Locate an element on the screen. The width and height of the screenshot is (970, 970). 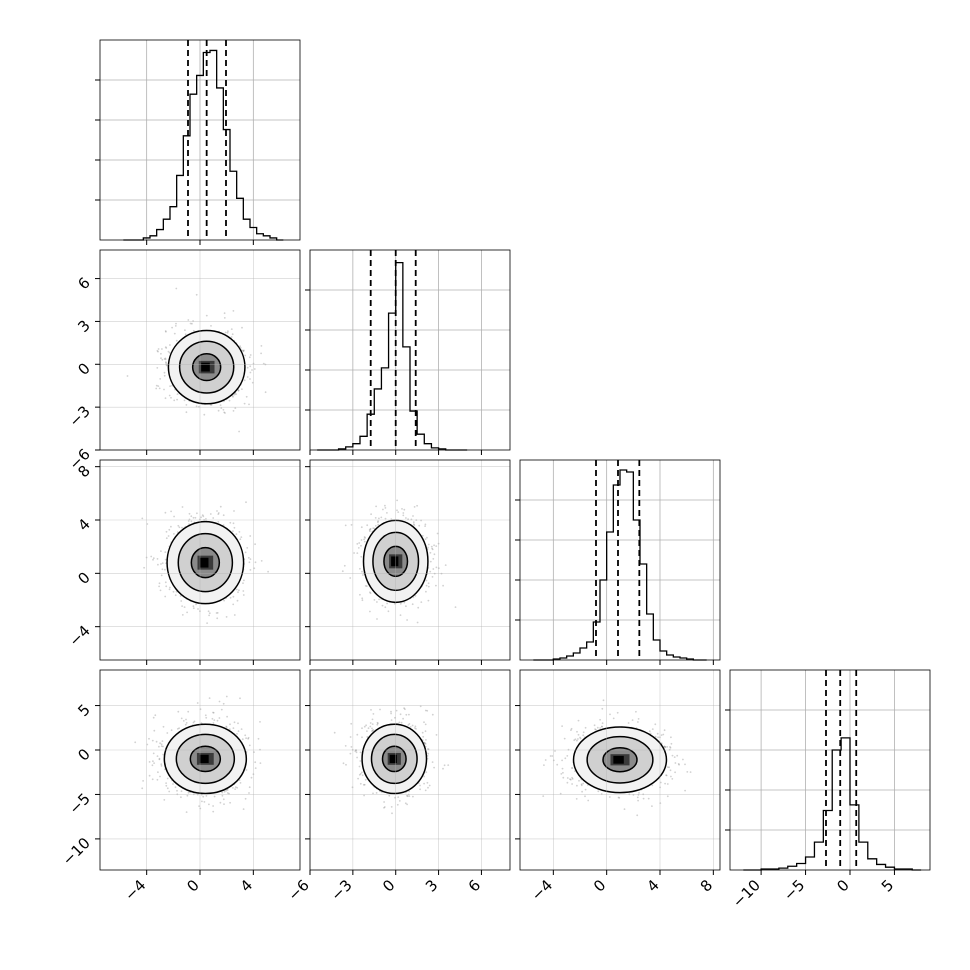
x-tick-label: 0 is located at coordinates (388, 885).